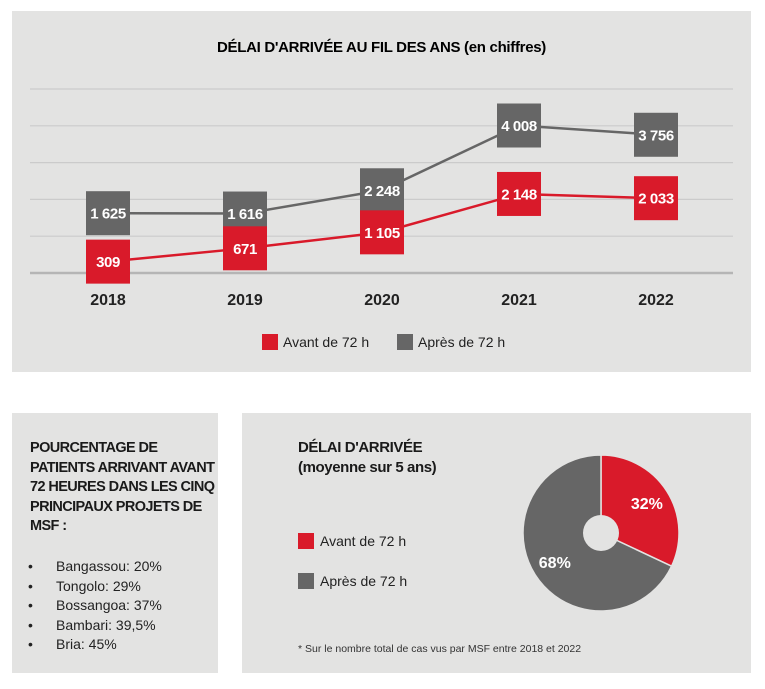 This screenshot has width=765, height=689. I want to click on data-label: 2 033, so click(656, 199).